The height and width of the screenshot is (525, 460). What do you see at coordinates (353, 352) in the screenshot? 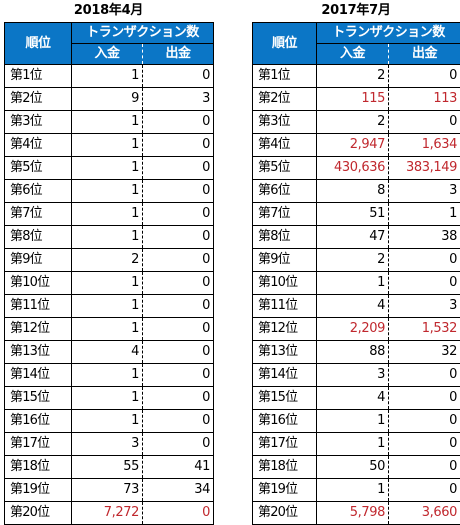
I see `in-amount-cell: 88` at bounding box center [353, 352].